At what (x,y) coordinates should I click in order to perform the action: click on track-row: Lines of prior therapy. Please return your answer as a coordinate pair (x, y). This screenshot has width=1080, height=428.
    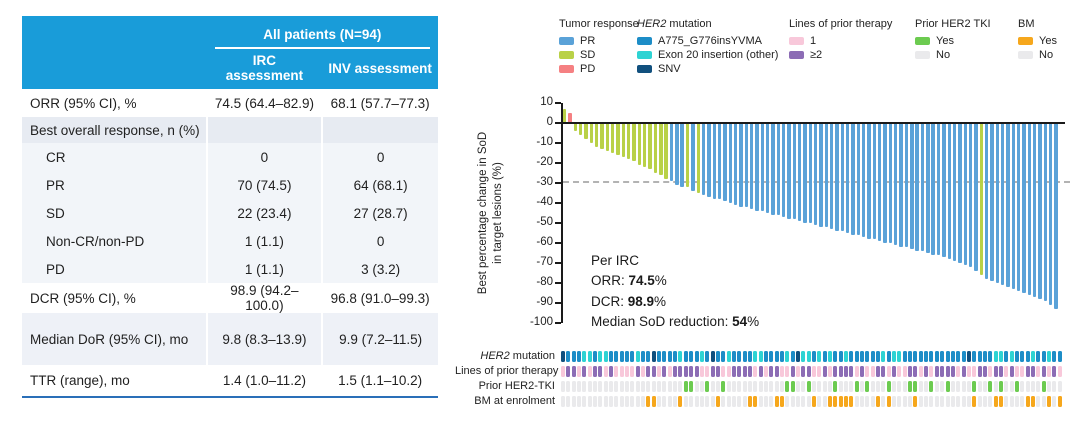
    Looking at the image, I should click on (759, 371).